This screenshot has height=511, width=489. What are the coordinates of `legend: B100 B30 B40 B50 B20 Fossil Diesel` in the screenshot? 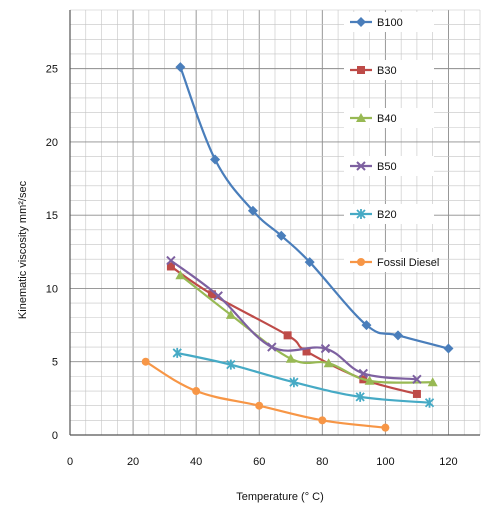 It's located at (391, 142).